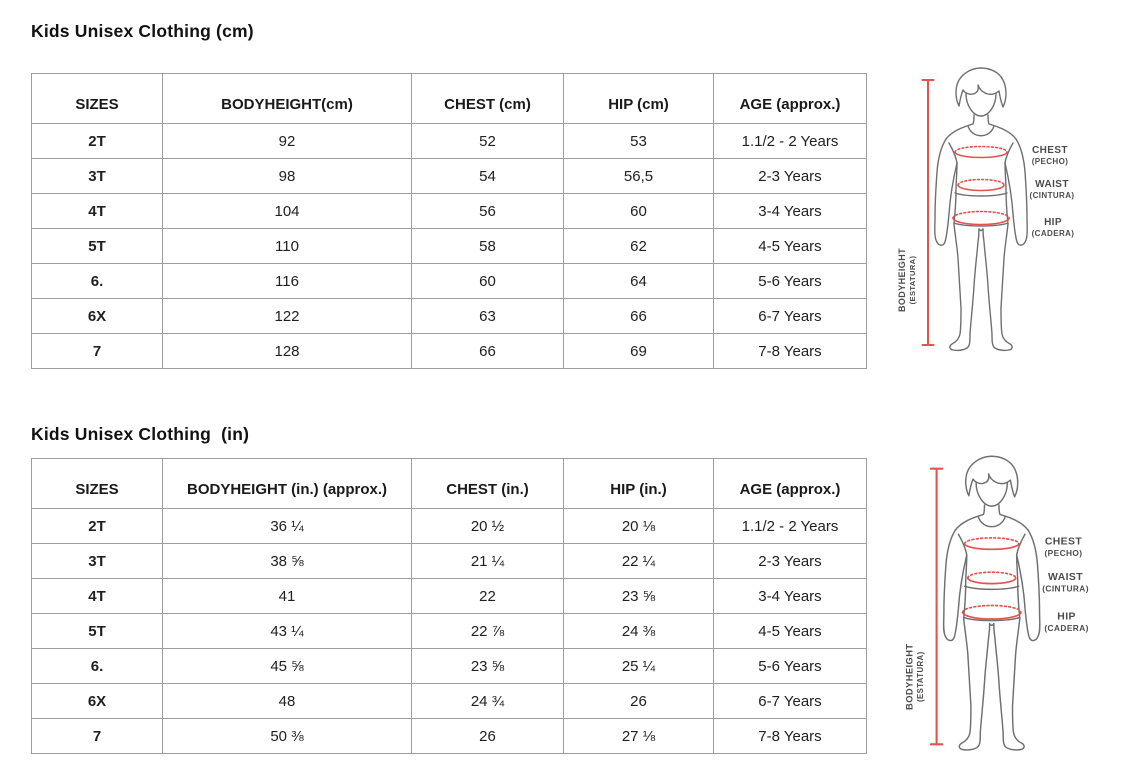  I want to click on value-cell: 38 ⅝, so click(287, 561).